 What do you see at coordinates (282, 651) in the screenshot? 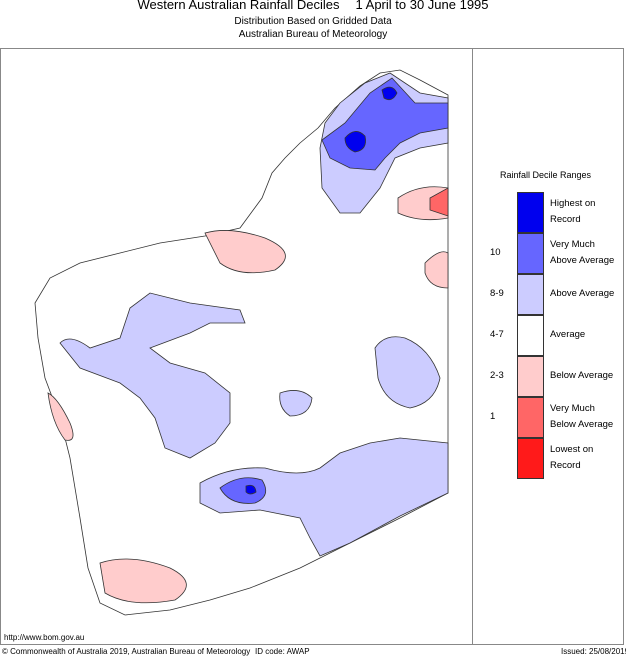
I see `id-code: ID code: AWAP` at bounding box center [282, 651].